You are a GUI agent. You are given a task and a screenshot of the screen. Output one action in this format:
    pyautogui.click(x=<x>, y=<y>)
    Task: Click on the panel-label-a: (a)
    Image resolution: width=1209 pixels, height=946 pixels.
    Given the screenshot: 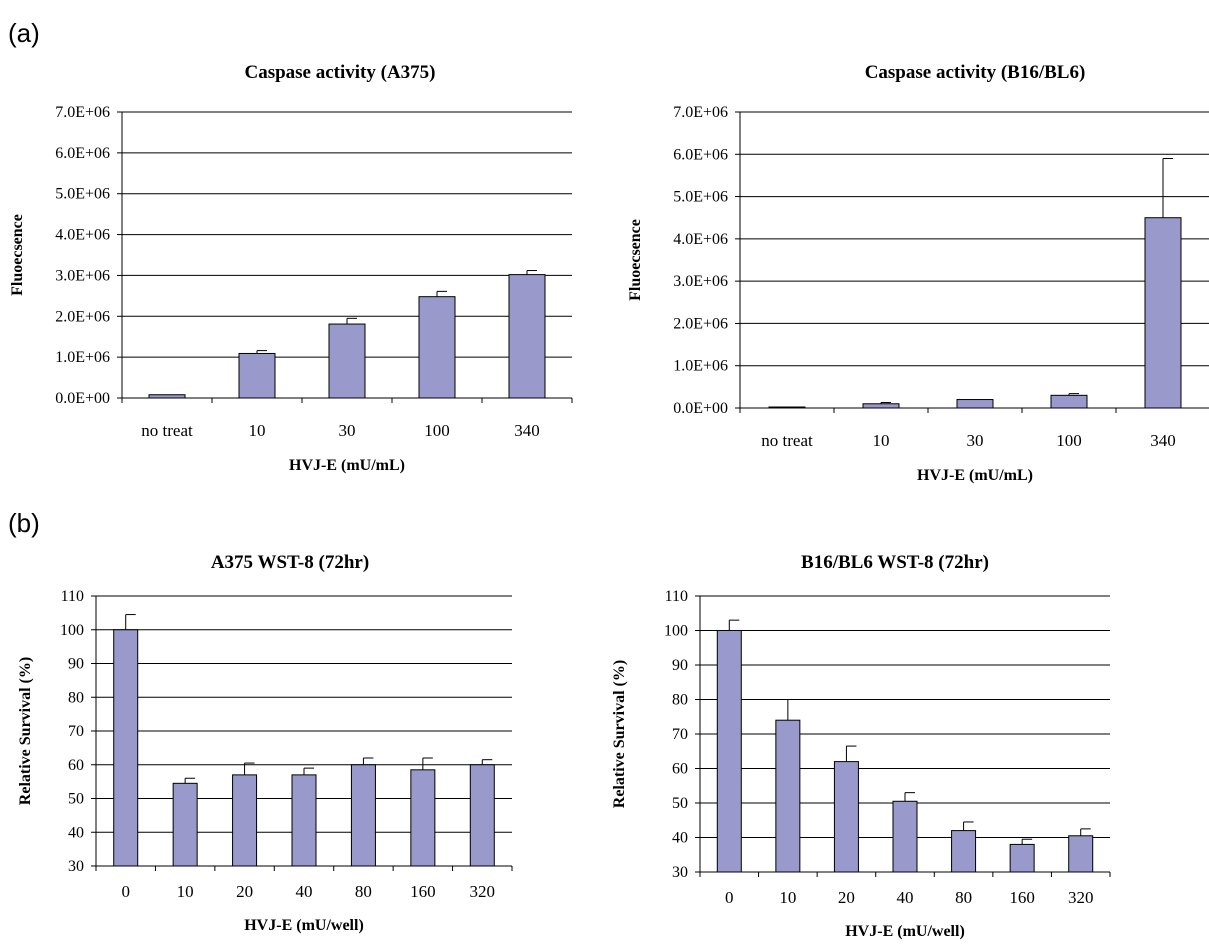 What is the action you would take?
    pyautogui.click(x=24, y=33)
    